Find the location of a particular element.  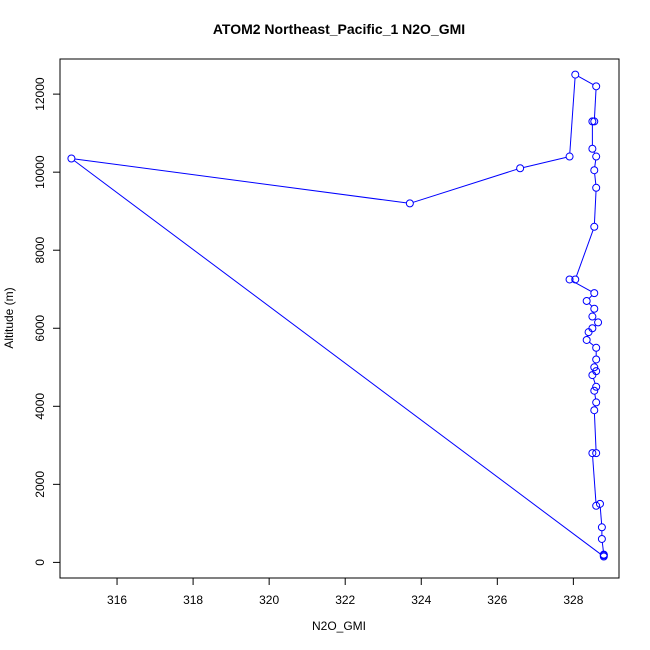

y-tick-label: 4000 is located at coordinates (40, 406).